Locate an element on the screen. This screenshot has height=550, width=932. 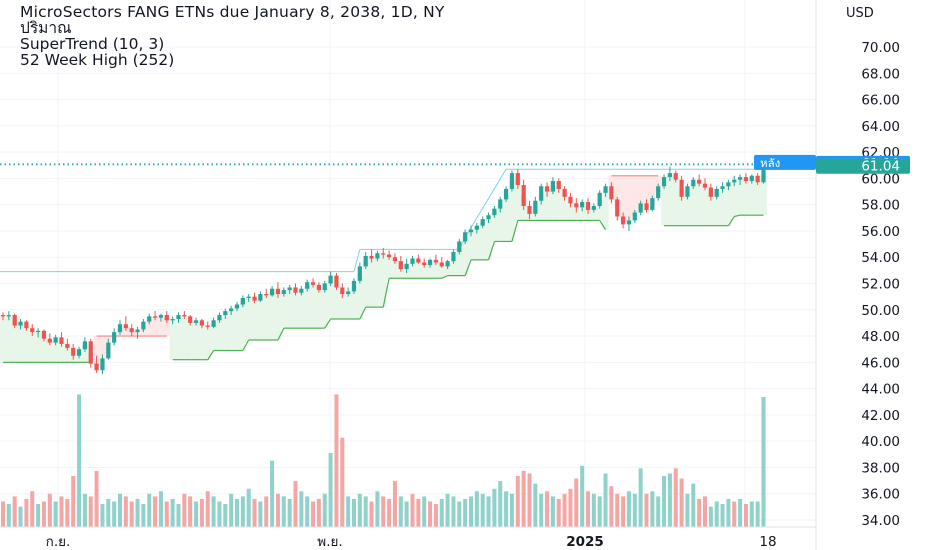
price-axis-panel is located at coordinates (874, 275).